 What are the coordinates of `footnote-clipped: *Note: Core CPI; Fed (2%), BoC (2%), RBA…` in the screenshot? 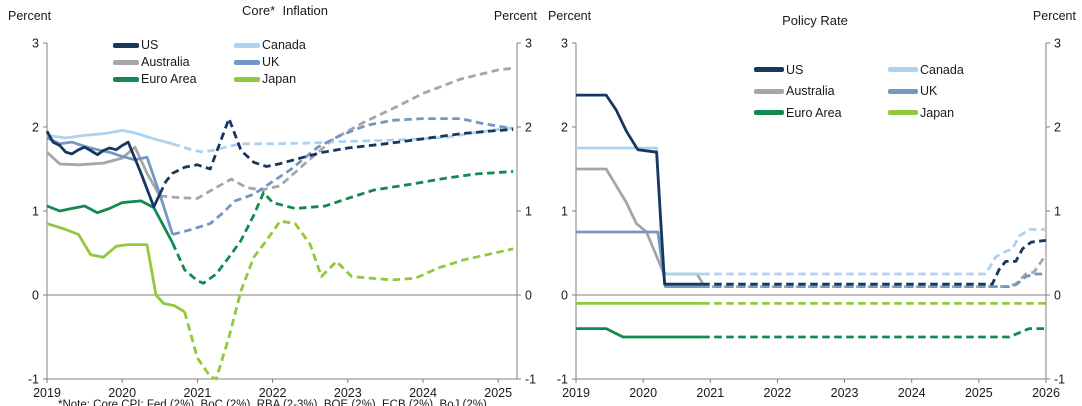 It's located at (272, 402).